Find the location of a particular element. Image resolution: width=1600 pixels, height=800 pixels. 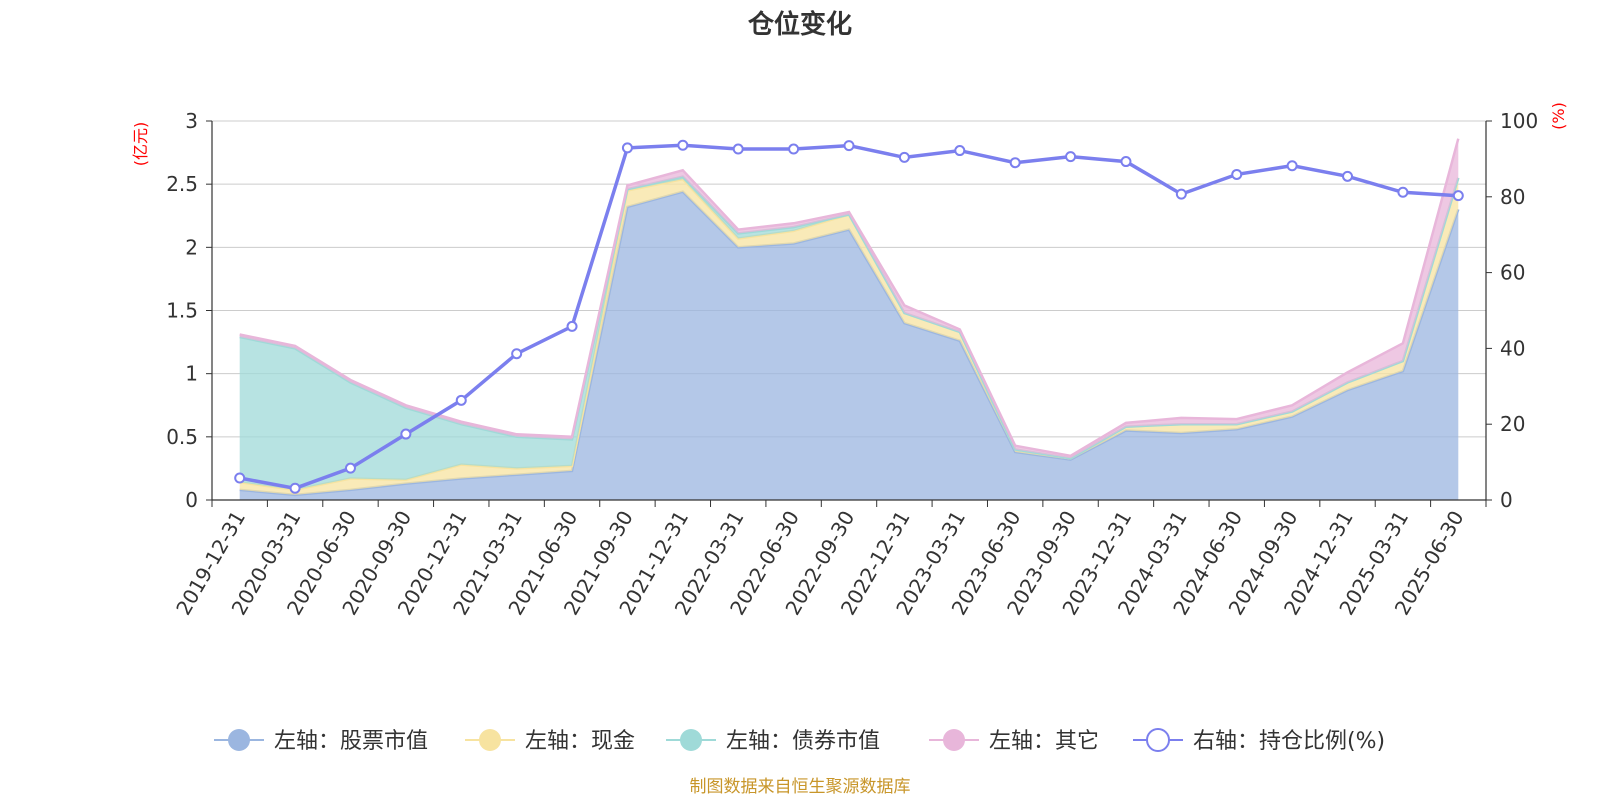

legend-item-5: 右轴：持仓比例(%) is located at coordinates (1259, 741).